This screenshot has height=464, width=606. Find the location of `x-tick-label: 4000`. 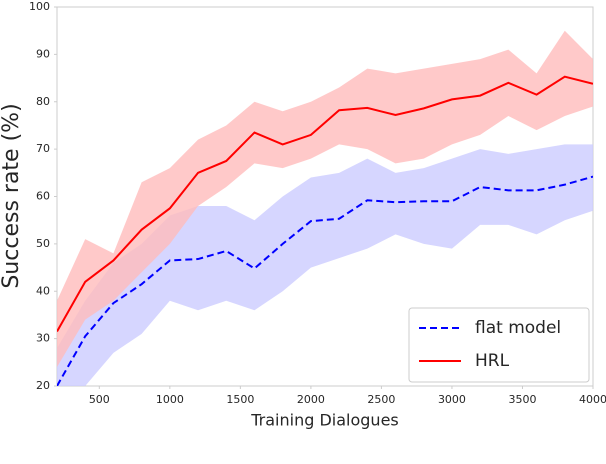

x-tick-label: 4000 is located at coordinates (592, 399).